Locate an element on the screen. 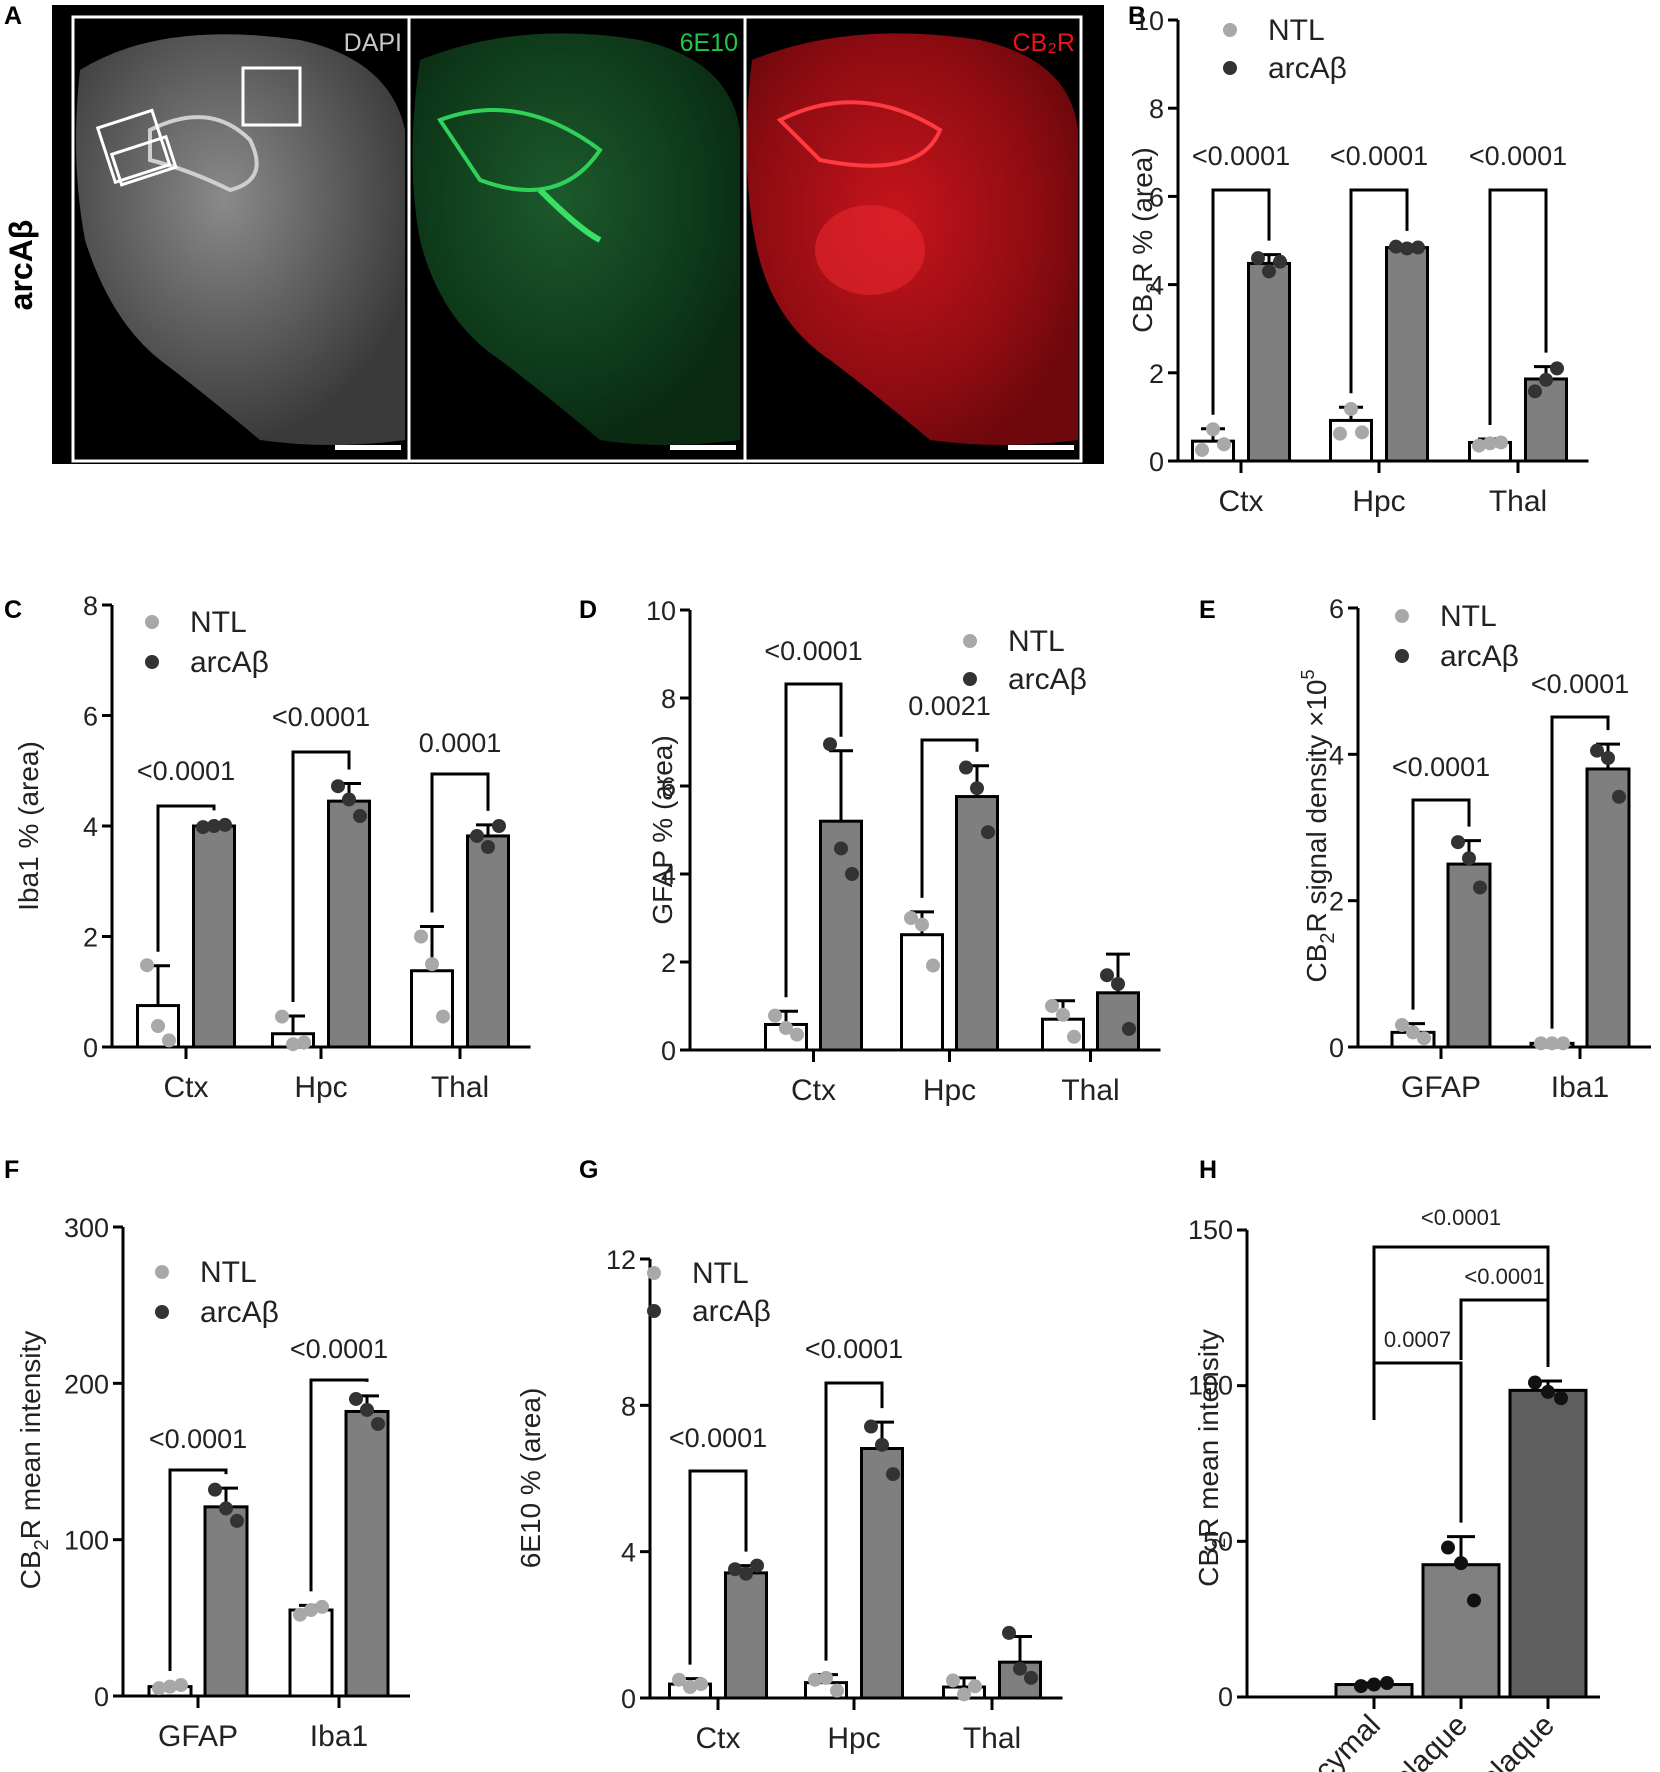 This screenshot has height=1772, width=1660. chart-d-significance-bracket is located at coordinates (813, 840).